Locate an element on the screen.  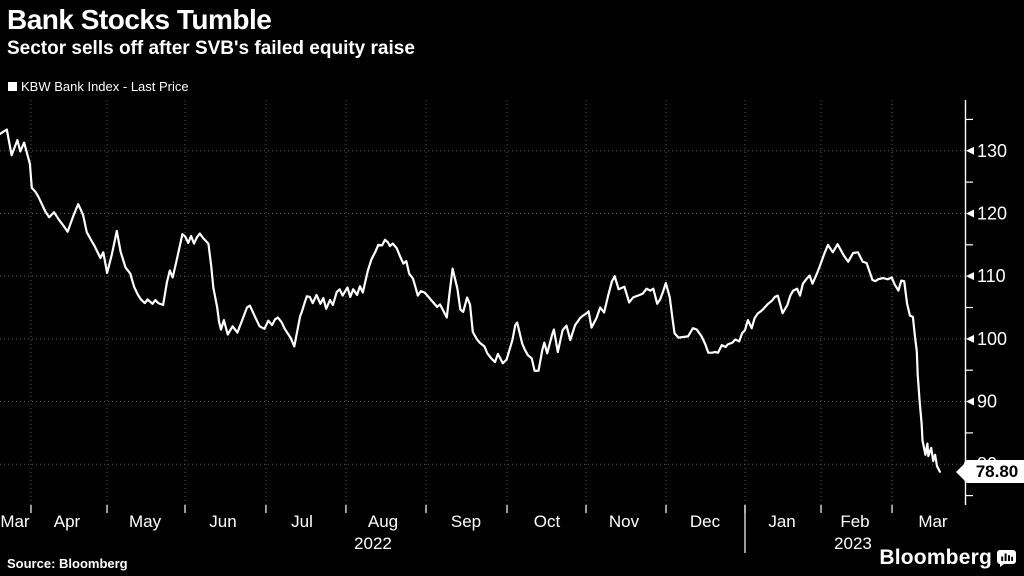
y-axis-label: 120 is located at coordinates (992, 213).